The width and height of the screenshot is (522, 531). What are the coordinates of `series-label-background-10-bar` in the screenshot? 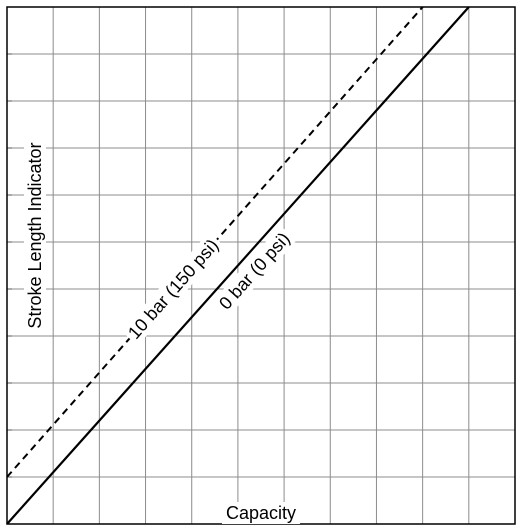 It's located at (173, 289).